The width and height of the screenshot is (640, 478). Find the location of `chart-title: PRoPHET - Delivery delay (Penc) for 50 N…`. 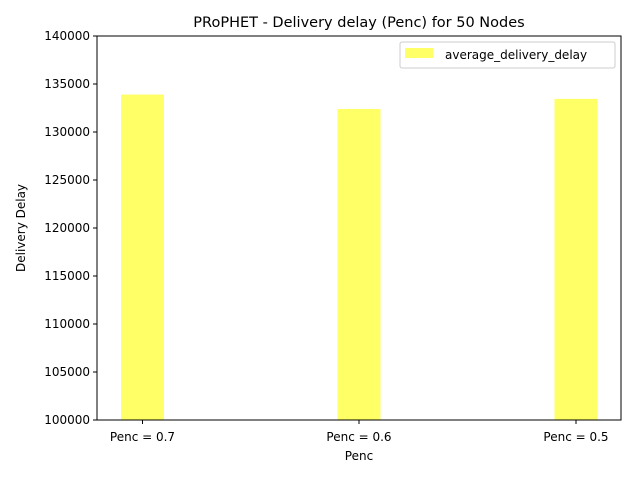

chart-title: PRoPHET - Delivery delay (Penc) for 50 N… is located at coordinates (358, 23).